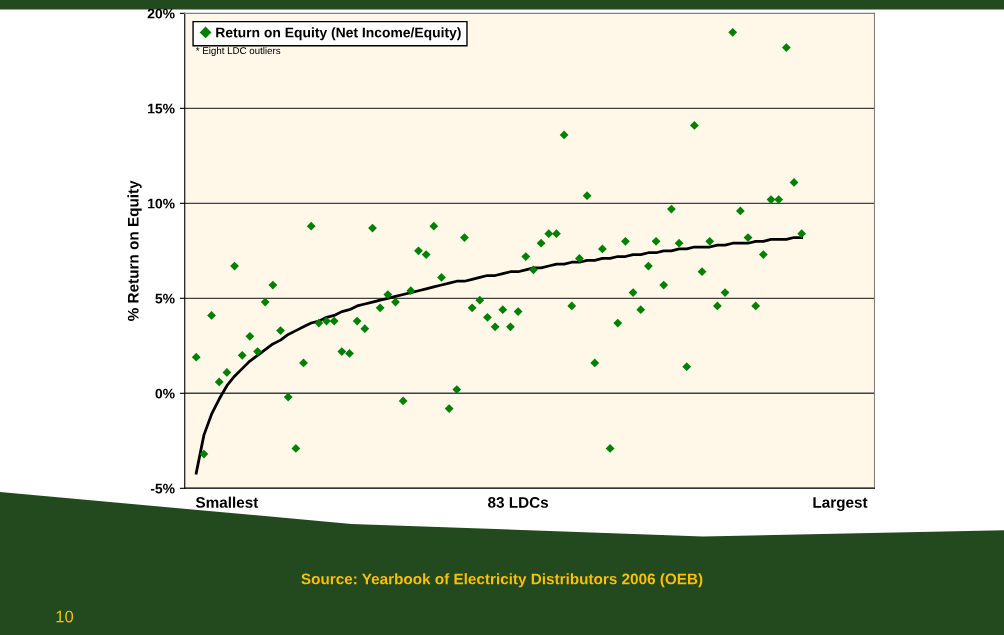 This screenshot has width=1004, height=635. I want to click on x-tick-label: 83 LDCs, so click(518, 502).